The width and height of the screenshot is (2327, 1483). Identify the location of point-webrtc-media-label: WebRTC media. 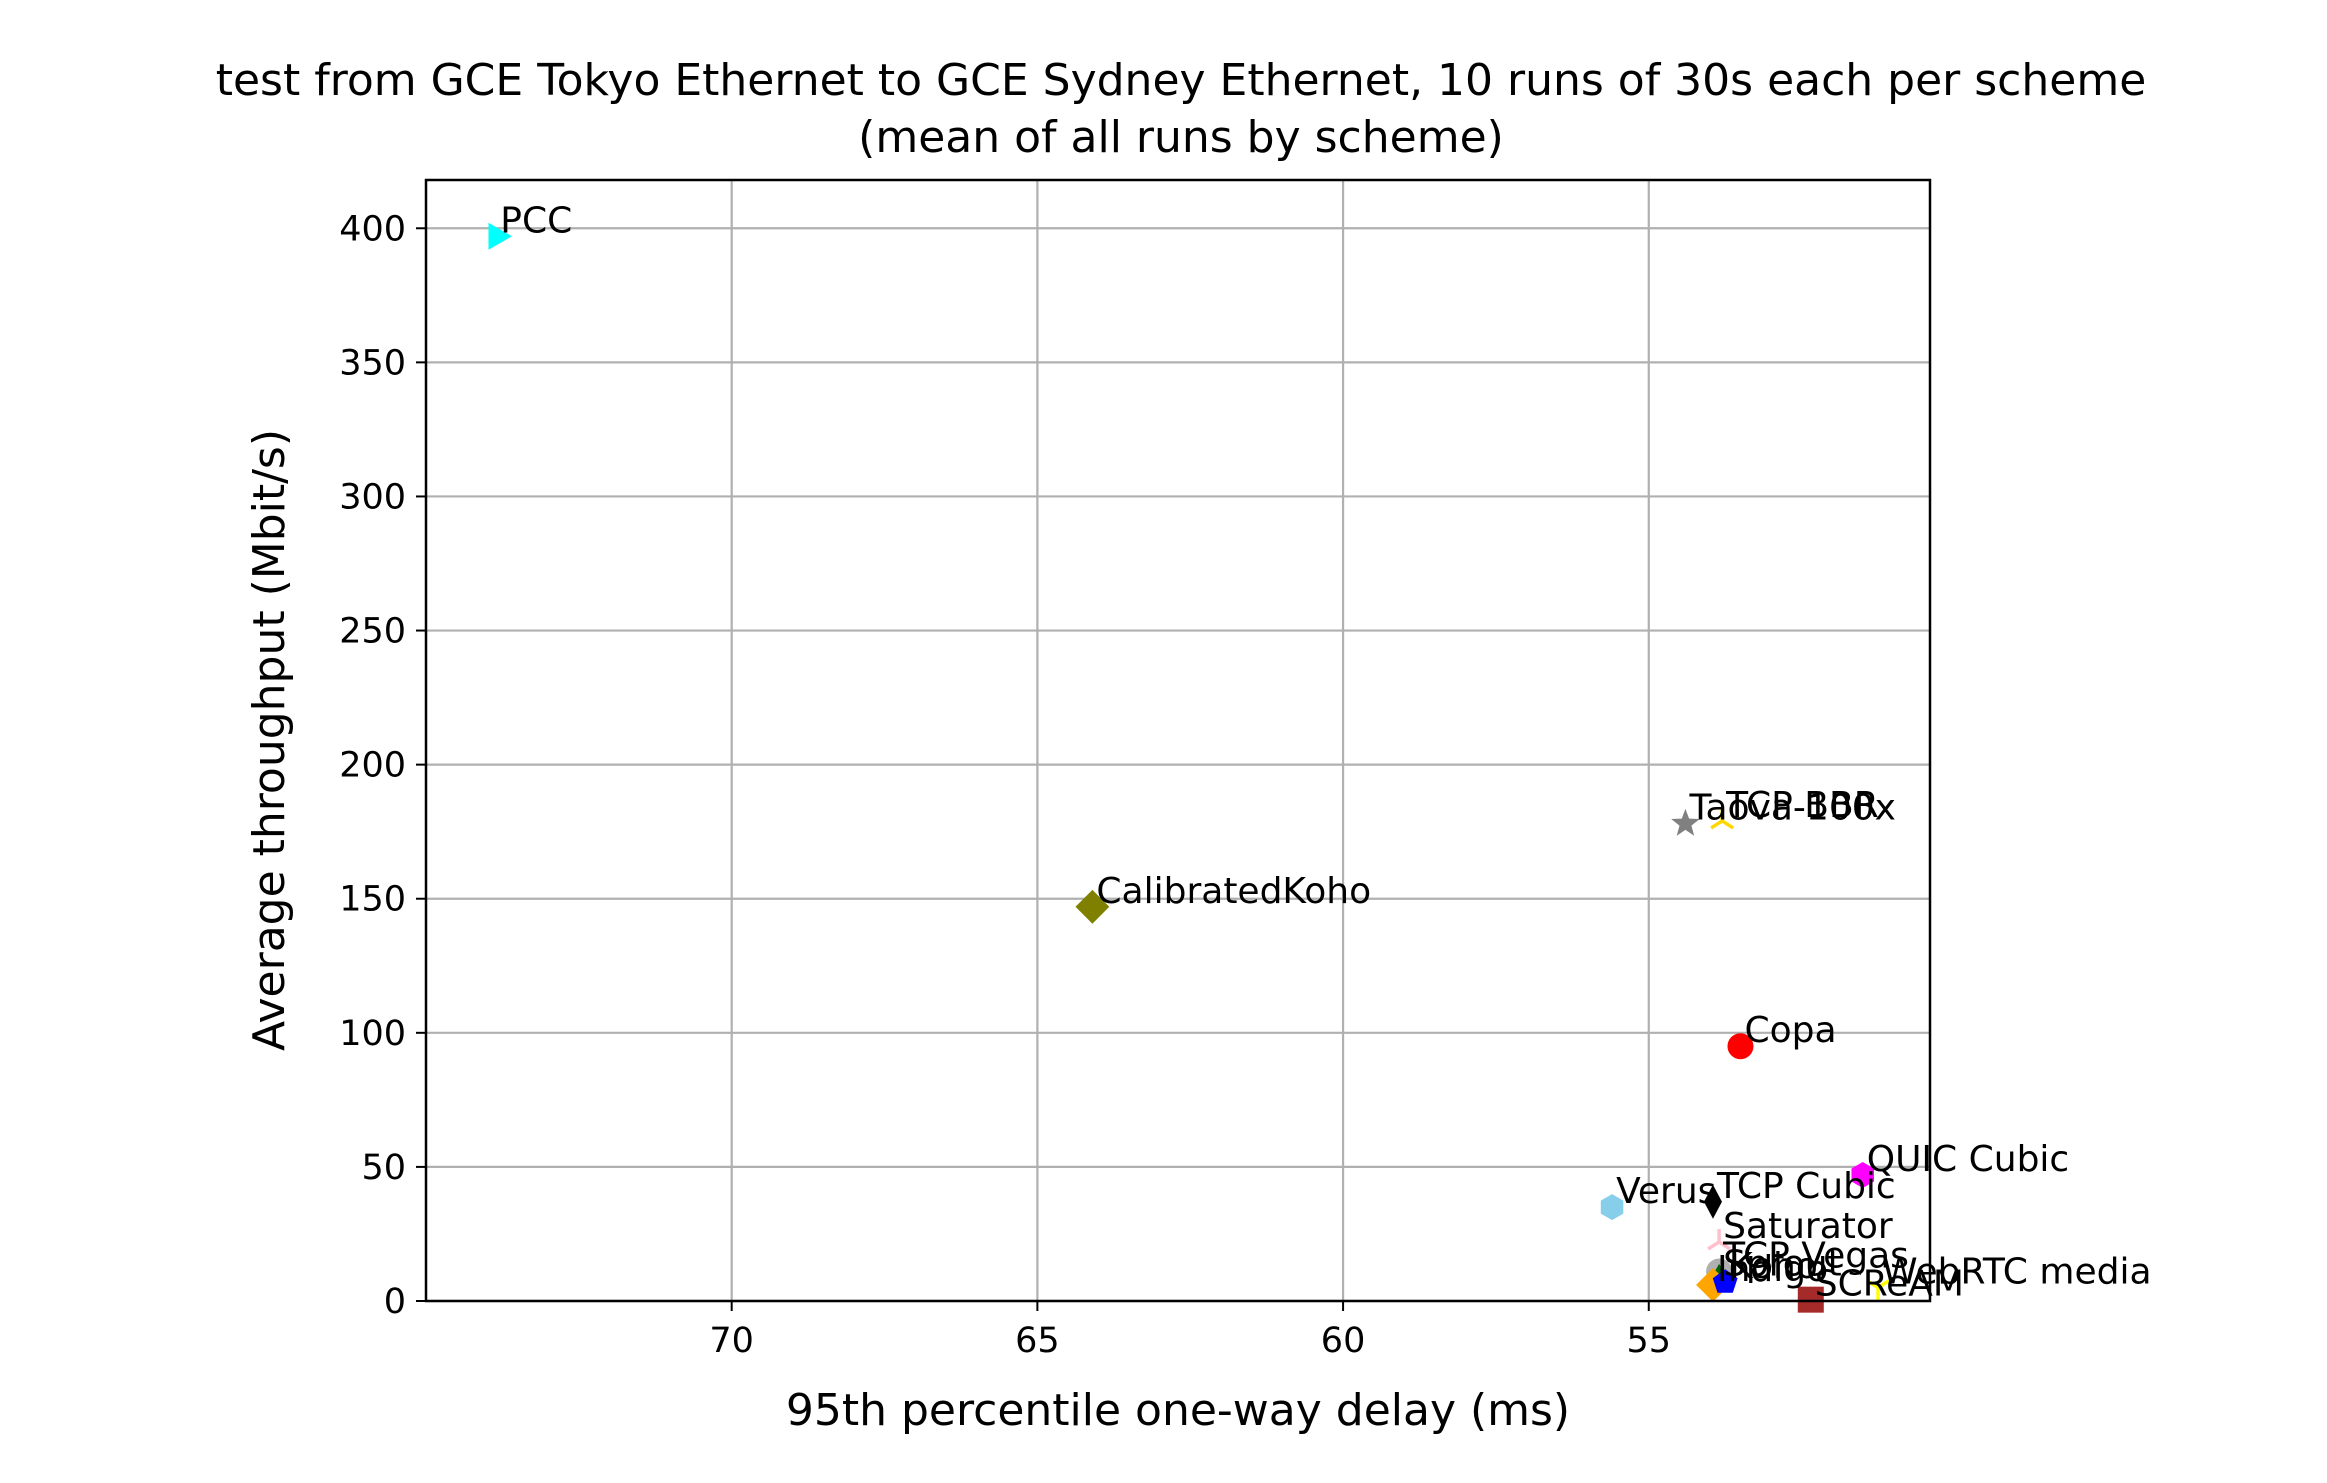
(2016, 1272).